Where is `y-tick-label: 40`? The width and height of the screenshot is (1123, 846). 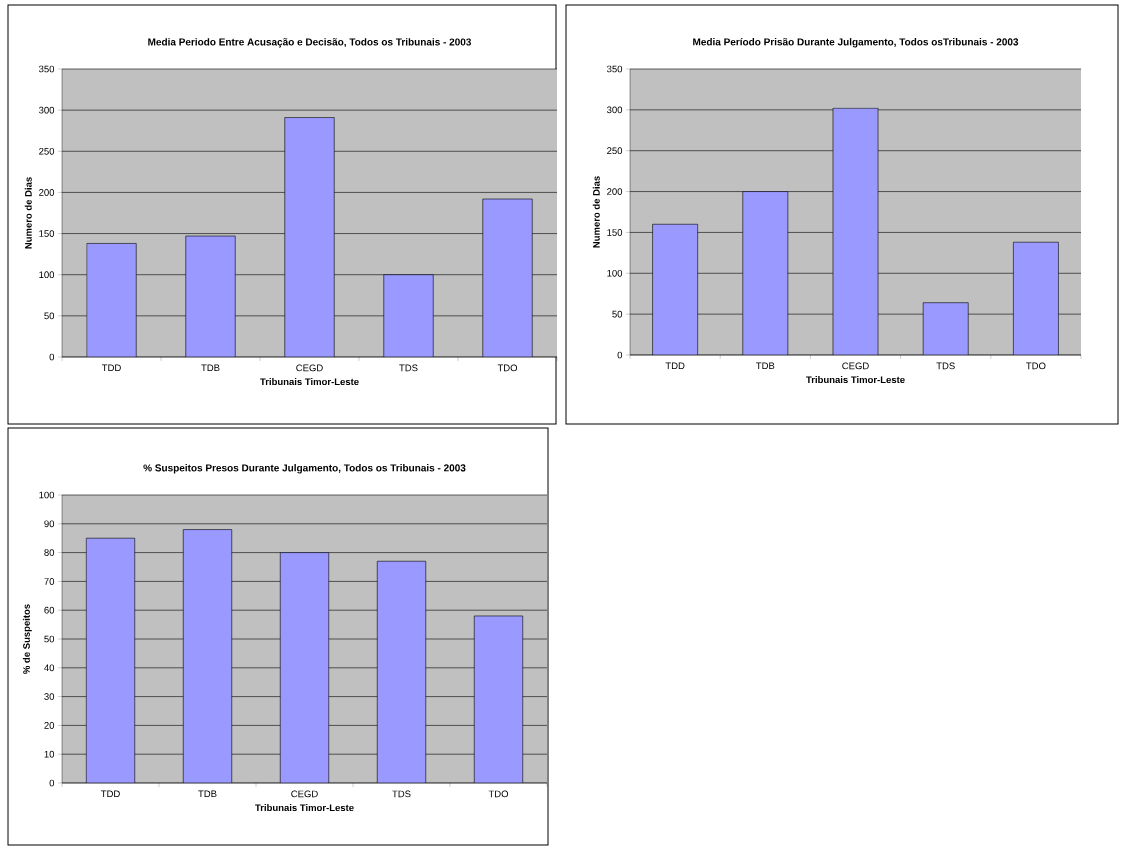 y-tick-label: 40 is located at coordinates (49, 668).